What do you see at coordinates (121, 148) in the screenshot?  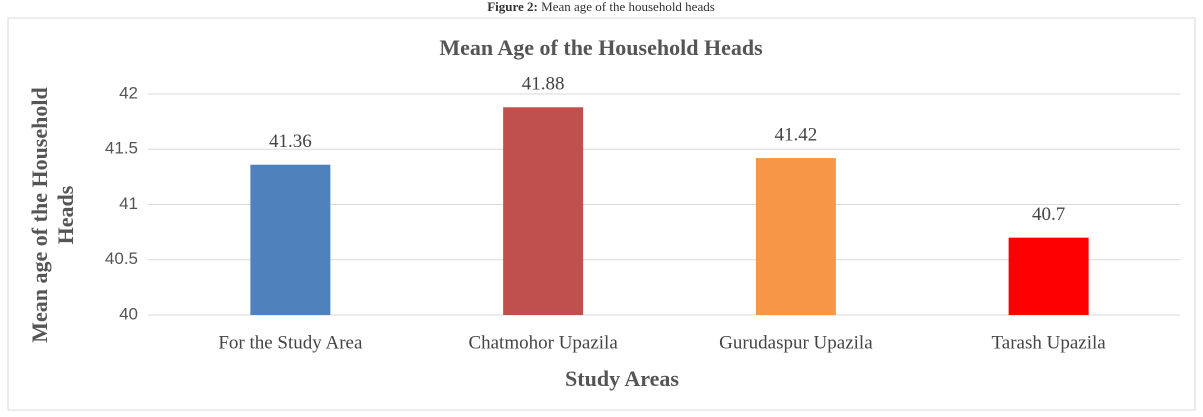 I see `y-tick-label: 41.5` at bounding box center [121, 148].